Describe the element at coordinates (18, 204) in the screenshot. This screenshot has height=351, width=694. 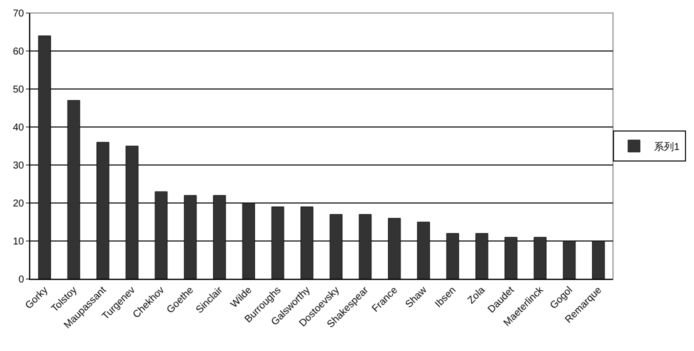
I see `y-tick-label: 20` at that location.